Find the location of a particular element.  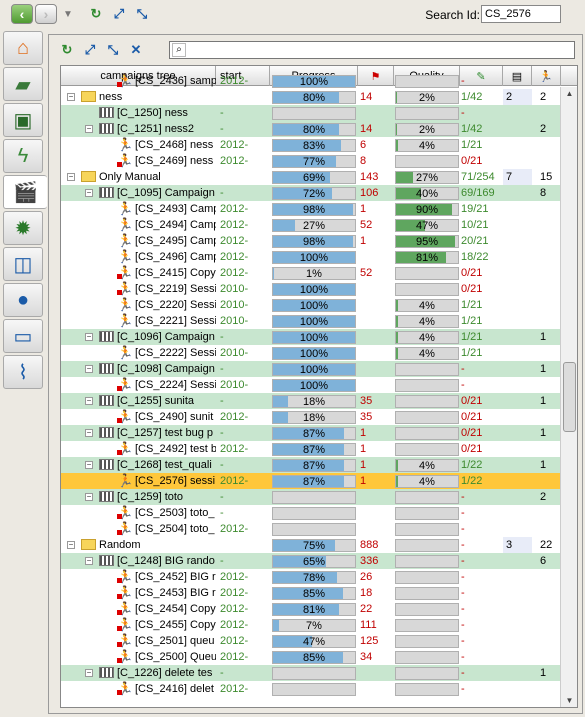

tree-cell: − [C_1096] Campaign is located at coordinates (138, 337).